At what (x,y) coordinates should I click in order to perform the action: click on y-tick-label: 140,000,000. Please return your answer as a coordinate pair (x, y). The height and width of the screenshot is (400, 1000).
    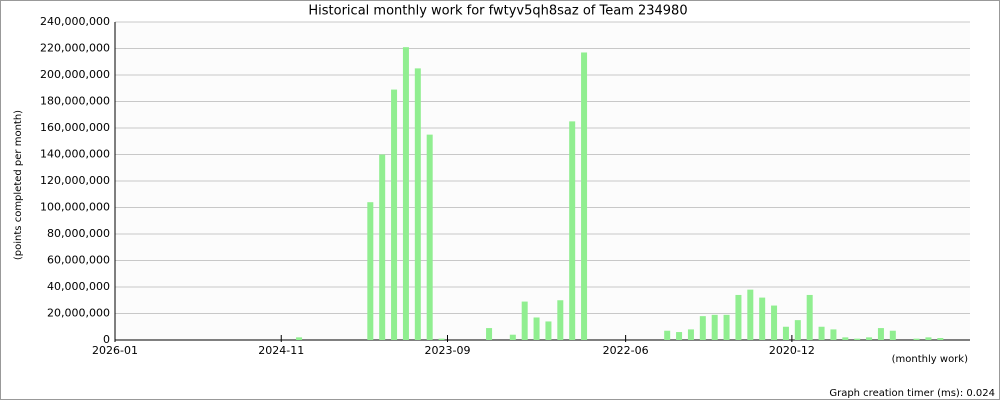
    Looking at the image, I should click on (75, 154).